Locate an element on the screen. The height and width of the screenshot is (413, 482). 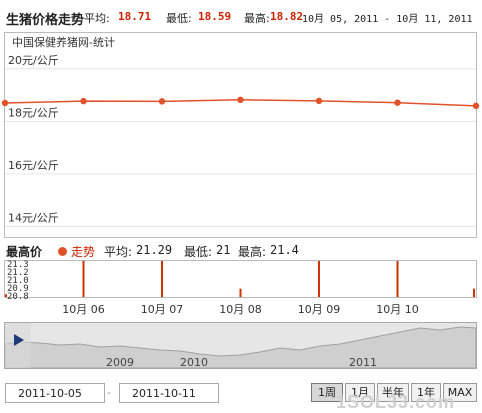
max-value: 18.82 is located at coordinates (287, 16).